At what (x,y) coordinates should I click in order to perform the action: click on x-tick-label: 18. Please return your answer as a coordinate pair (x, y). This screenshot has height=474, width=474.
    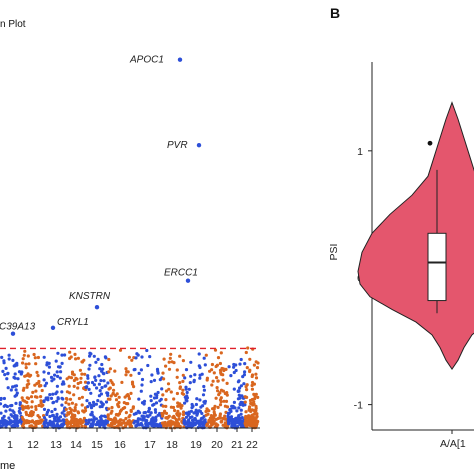
    Looking at the image, I should click on (172, 445).